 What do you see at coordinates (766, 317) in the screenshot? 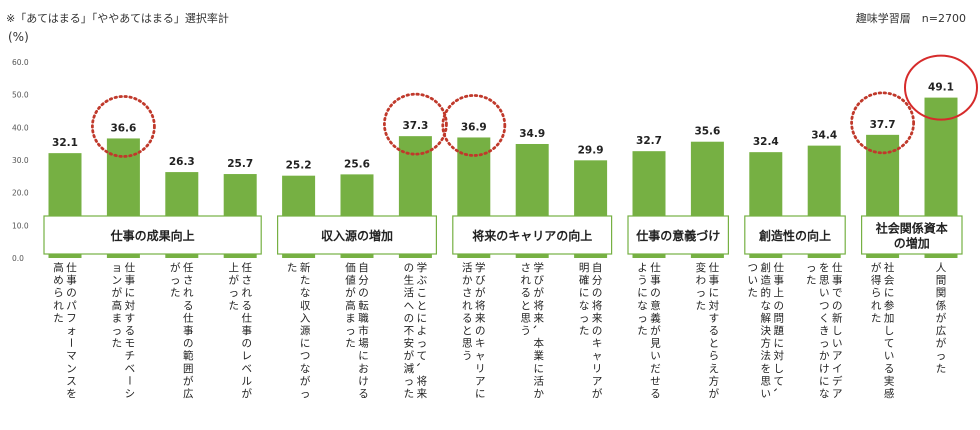
I see `category-label-char: 解` at bounding box center [766, 317].